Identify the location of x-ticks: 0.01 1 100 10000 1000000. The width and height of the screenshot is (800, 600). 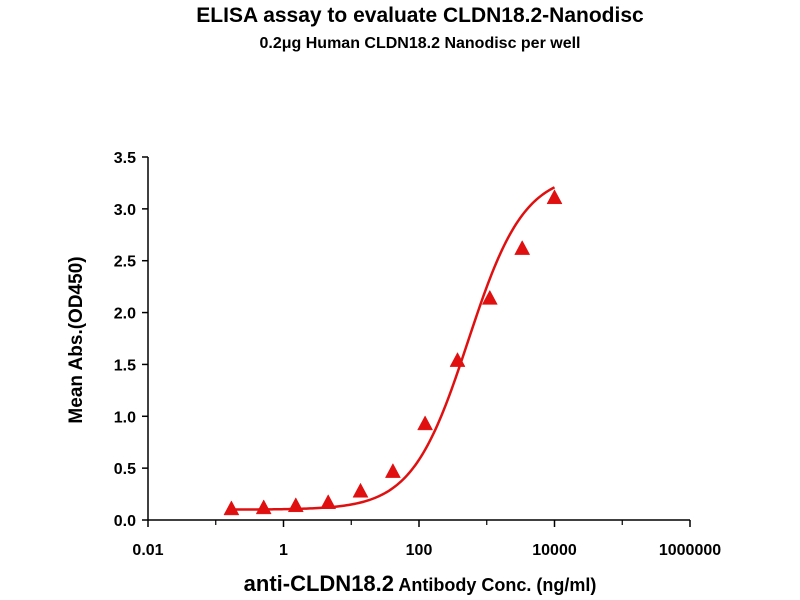
(426, 539).